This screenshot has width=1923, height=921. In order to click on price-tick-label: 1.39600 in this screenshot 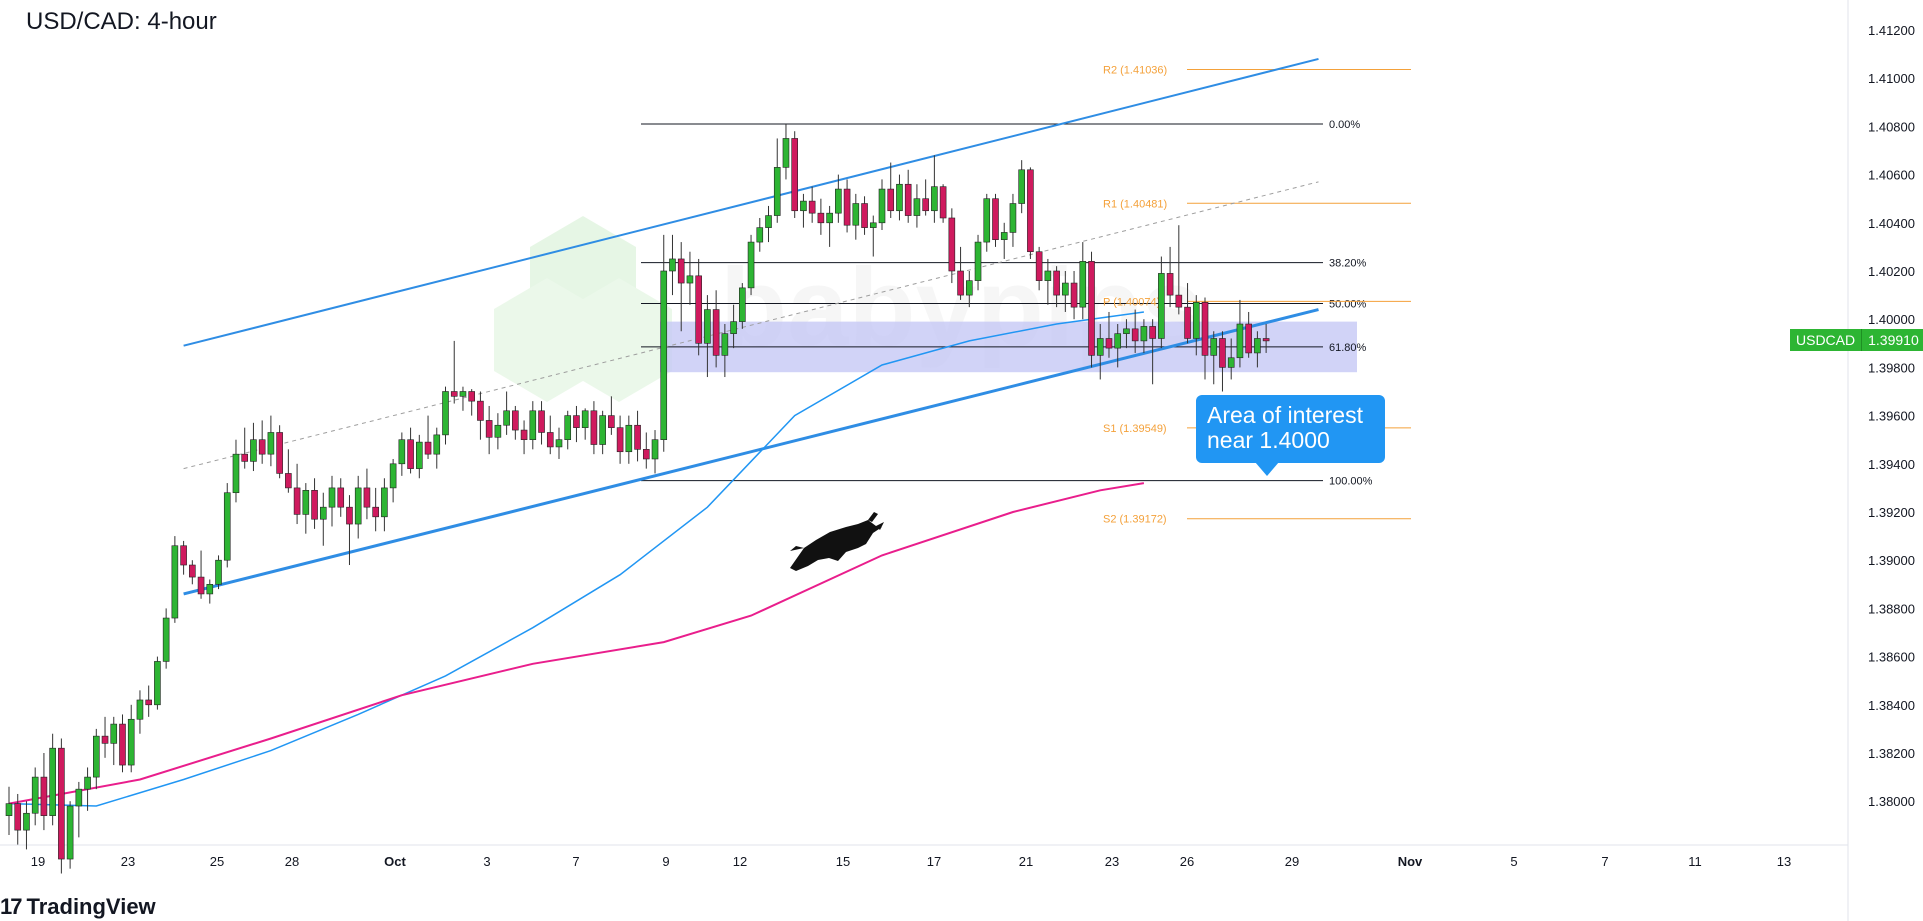, I will do `click(1891, 416)`.